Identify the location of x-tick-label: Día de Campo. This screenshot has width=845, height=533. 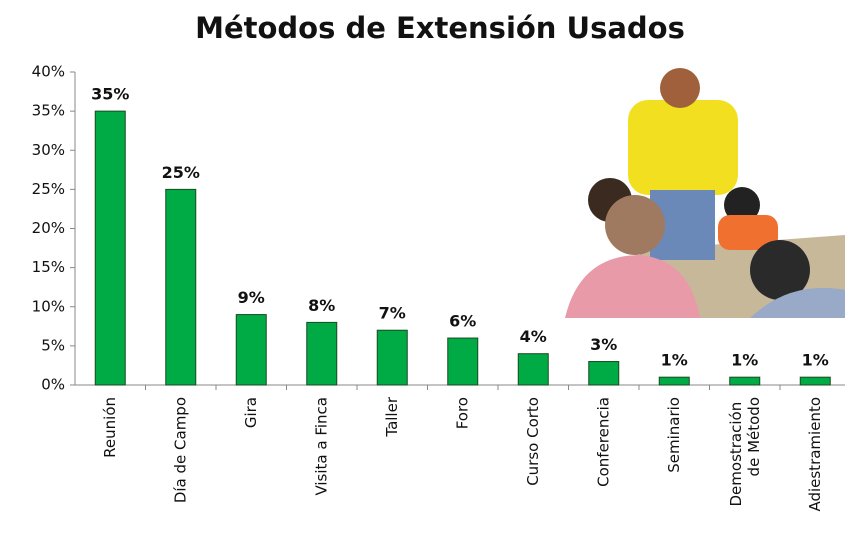
(180, 450).